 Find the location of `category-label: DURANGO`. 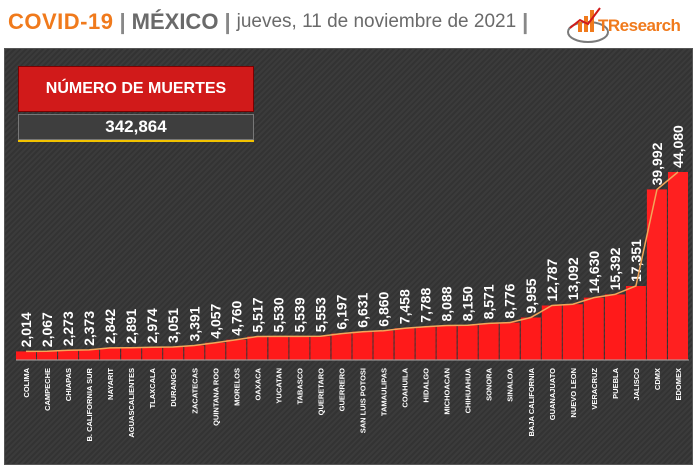

category-label: DURANGO is located at coordinates (173, 387).